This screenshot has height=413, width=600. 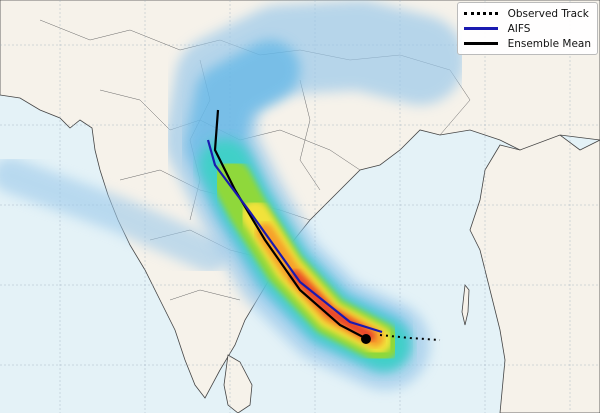 I want to click on legend-item-observed-track: Observed Track, so click(x=527, y=13).